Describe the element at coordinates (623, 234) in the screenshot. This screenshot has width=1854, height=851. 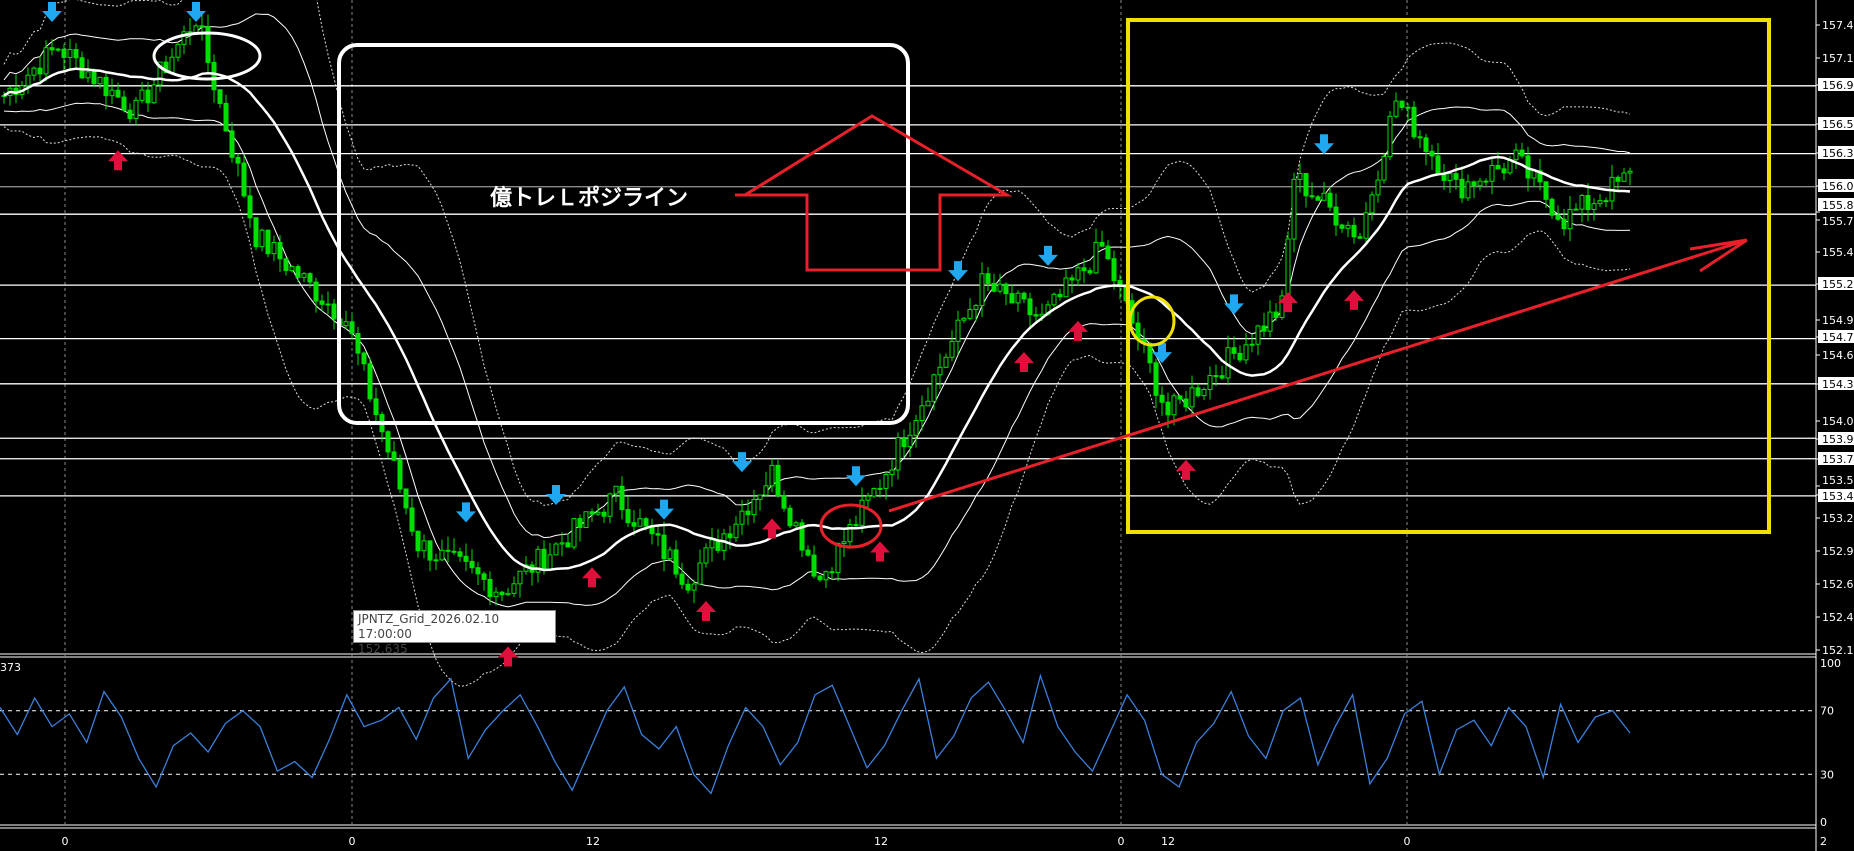
I see `annotation-box-white` at that location.